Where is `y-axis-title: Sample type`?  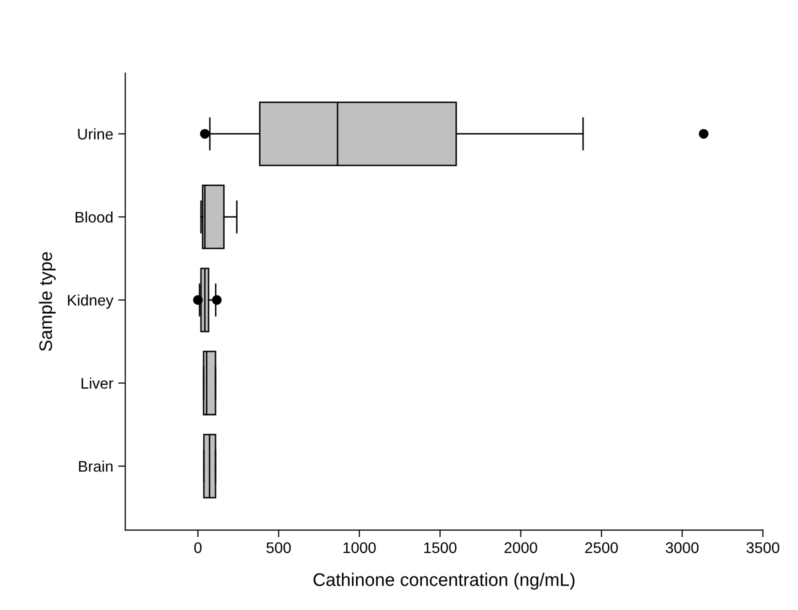
y-axis-title: Sample type is located at coordinates (47, 302).